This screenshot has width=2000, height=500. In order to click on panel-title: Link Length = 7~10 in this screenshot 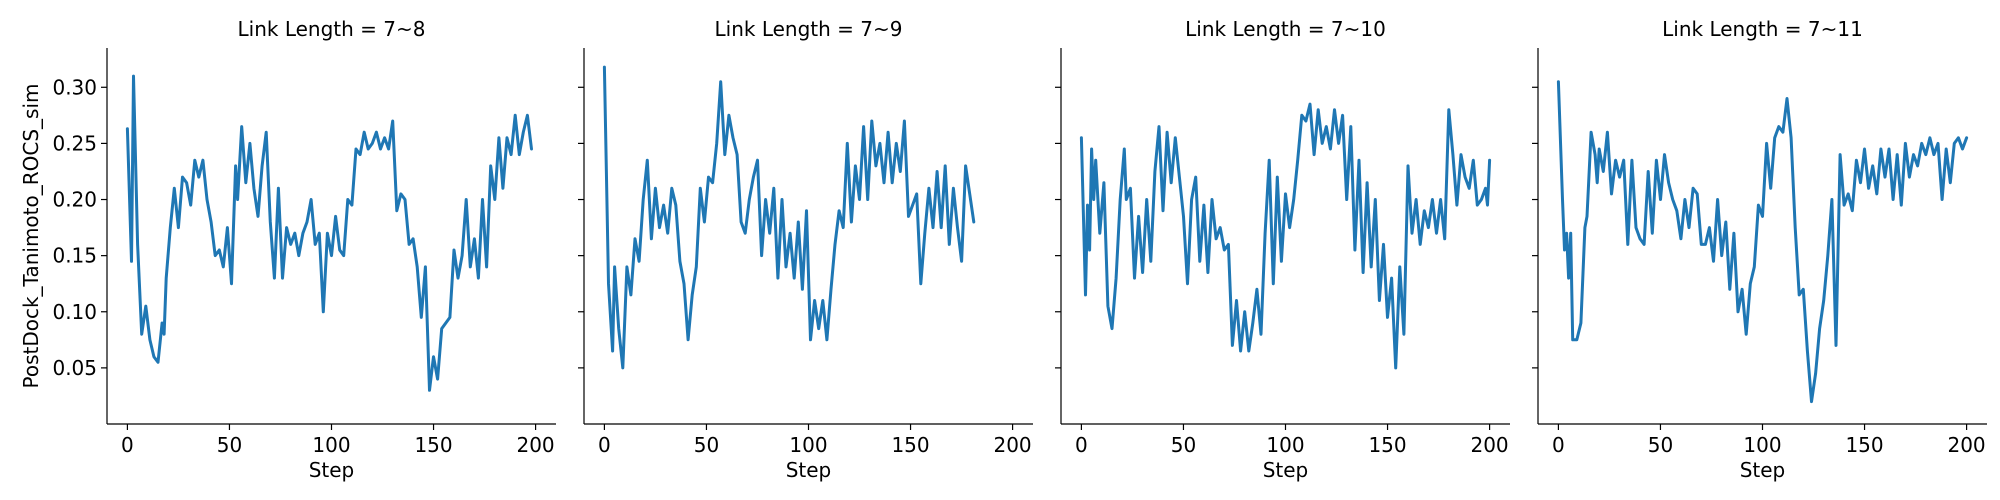, I will do `click(1285, 29)`.